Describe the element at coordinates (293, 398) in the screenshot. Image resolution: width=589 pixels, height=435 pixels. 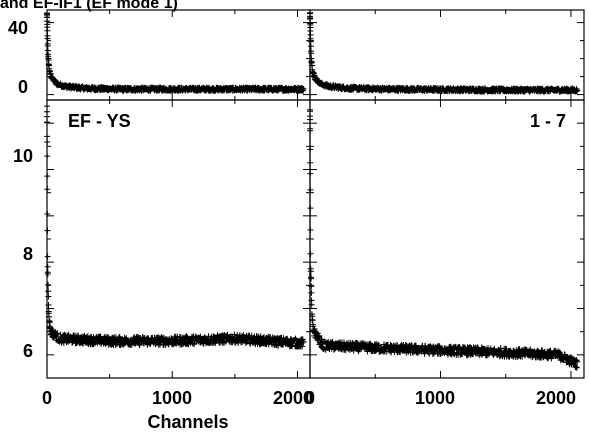
I see `x-tick-label-left-2000: 2000` at that location.